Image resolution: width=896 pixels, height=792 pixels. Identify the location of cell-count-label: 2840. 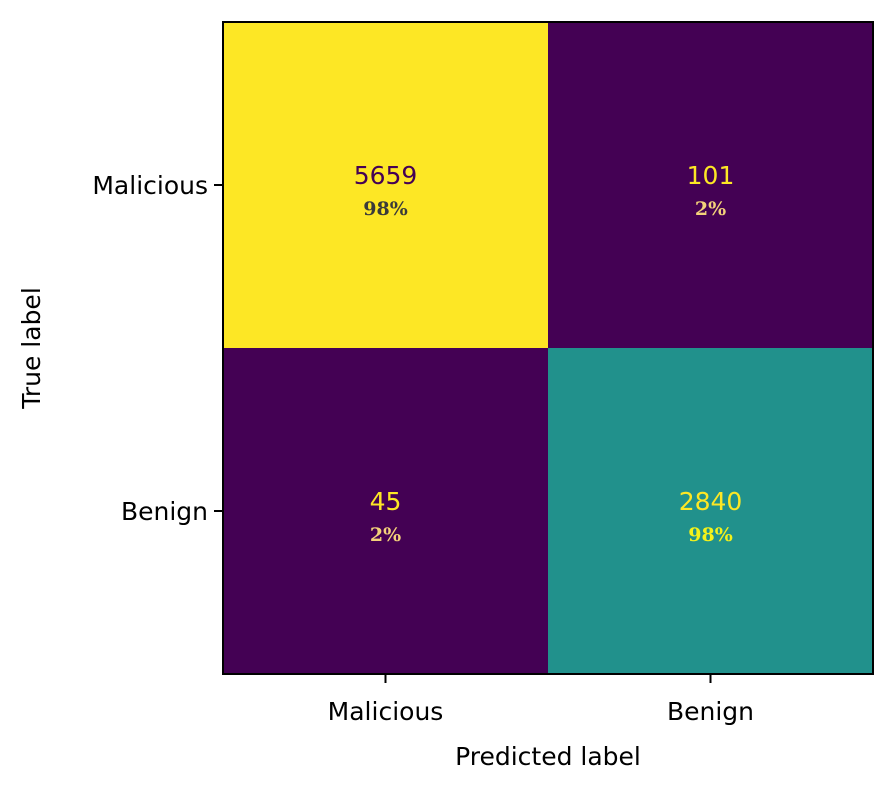
(711, 501).